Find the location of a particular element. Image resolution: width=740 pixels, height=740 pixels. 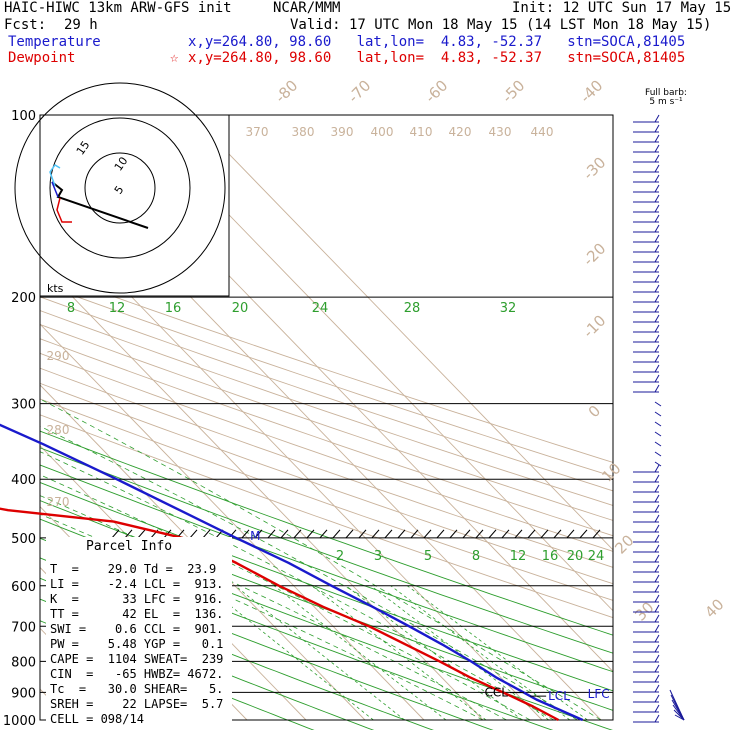

theta-label: 270 is located at coordinates (58, 502).